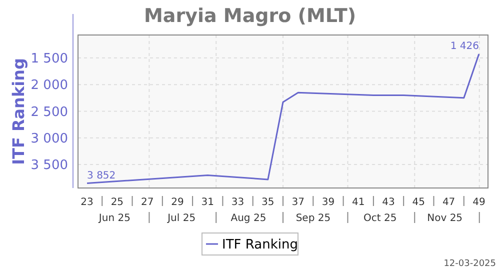  Describe the element at coordinates (260, 245) in the screenshot. I see `legend-label: ITF Ranking` at that location.